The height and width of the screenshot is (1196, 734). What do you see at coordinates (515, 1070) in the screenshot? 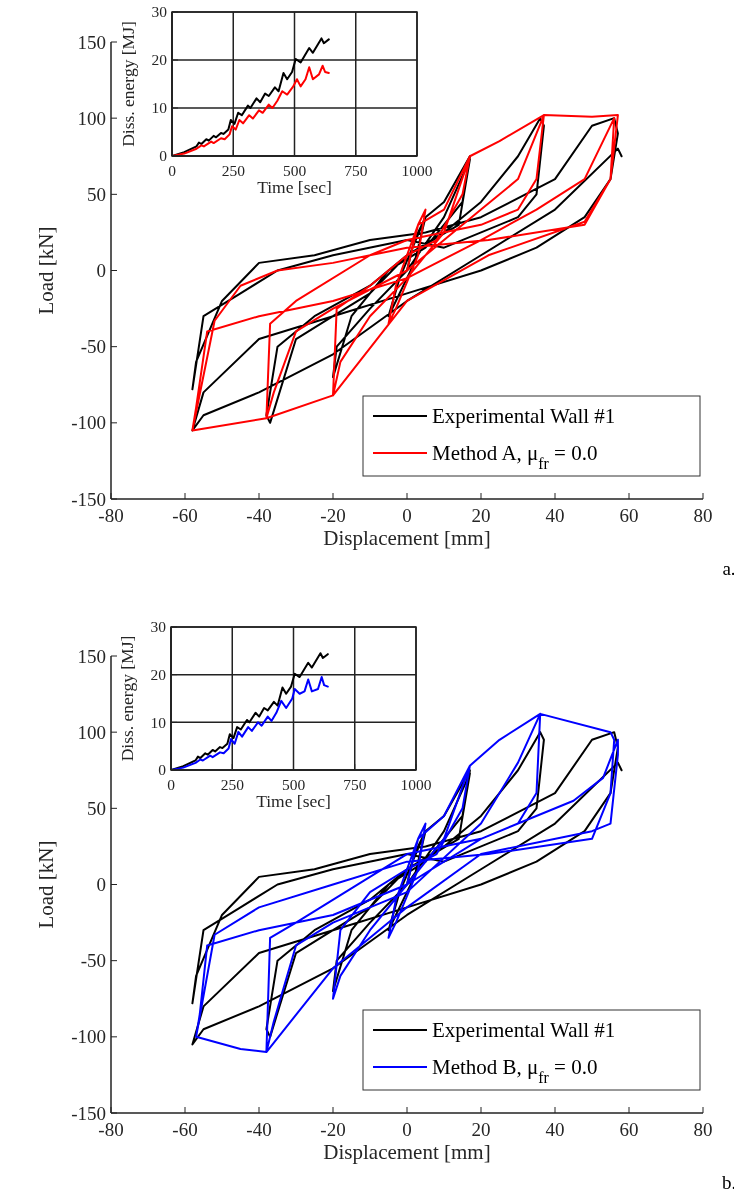
I see `legend-label: Method B, μ$_{fr}$ = 0.0` at bounding box center [515, 1070].